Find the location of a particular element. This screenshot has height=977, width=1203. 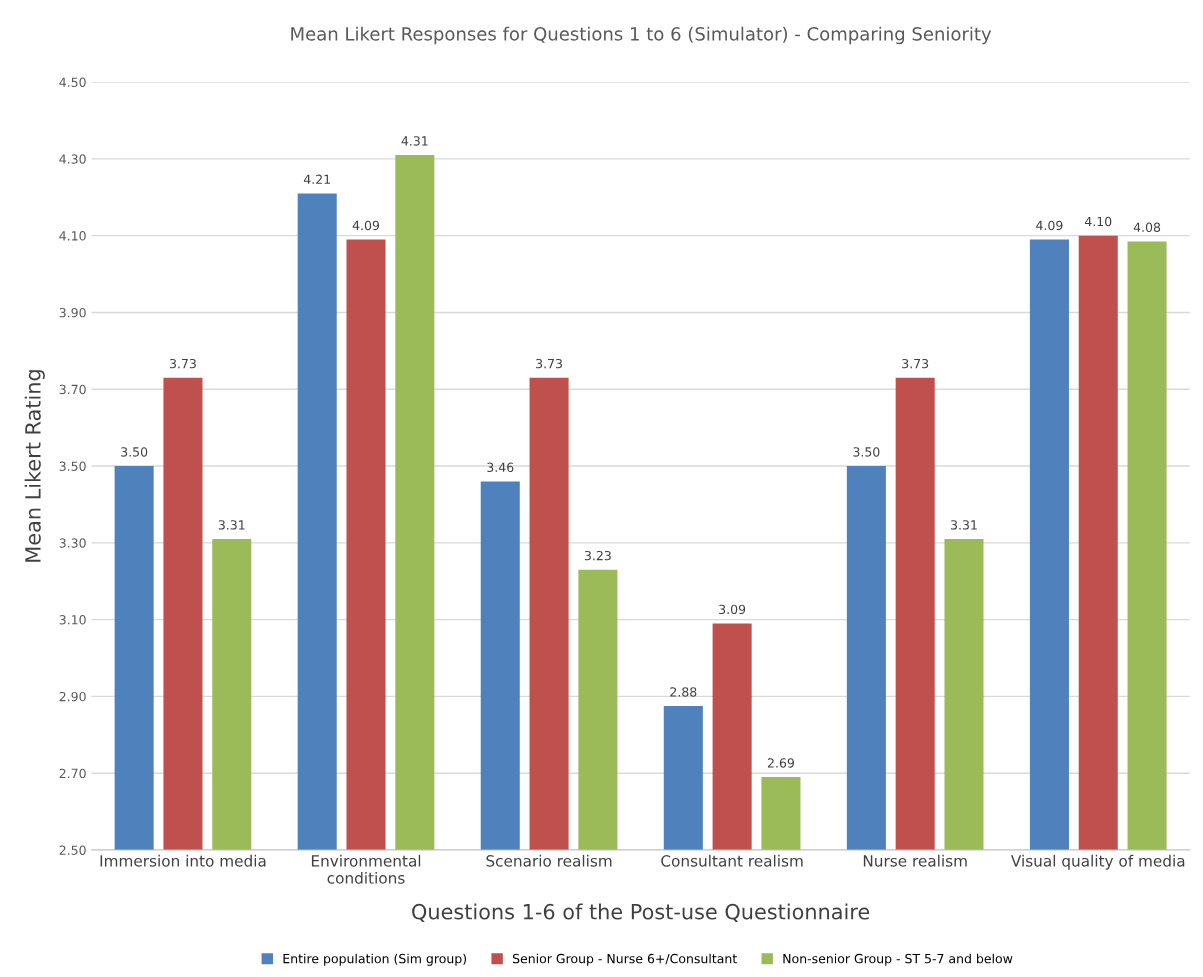

data-label: 4.10 is located at coordinates (1098, 221).